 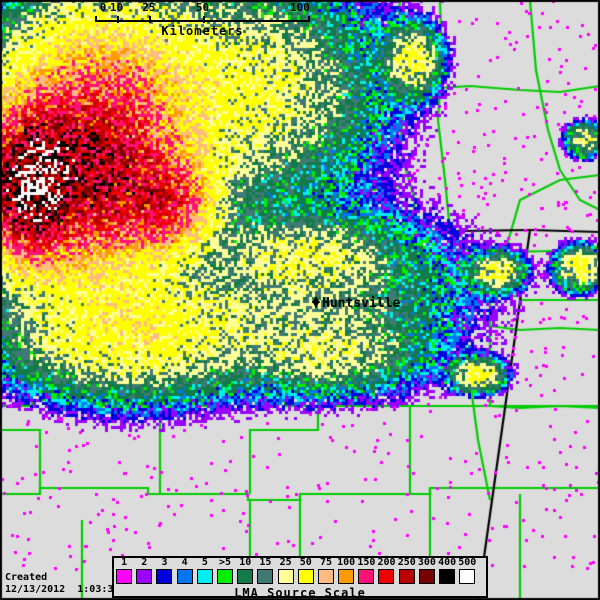 I want to click on legend-cell-300: 300, so click(x=427, y=572).